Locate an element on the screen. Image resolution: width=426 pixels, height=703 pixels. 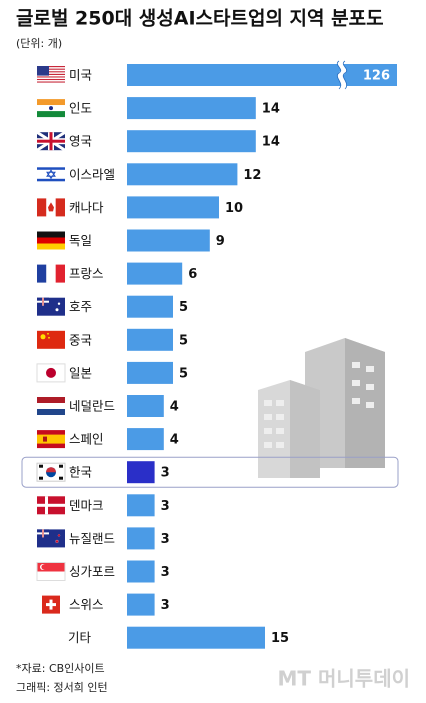
category-label: 스페인 is located at coordinates (86, 439).